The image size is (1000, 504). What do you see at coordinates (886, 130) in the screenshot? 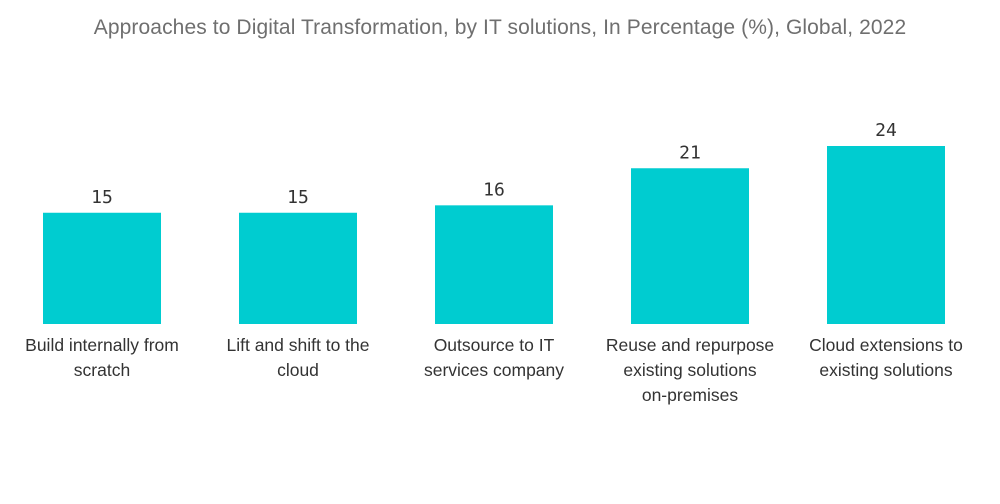
I see `value-label-5: 24` at bounding box center [886, 130].